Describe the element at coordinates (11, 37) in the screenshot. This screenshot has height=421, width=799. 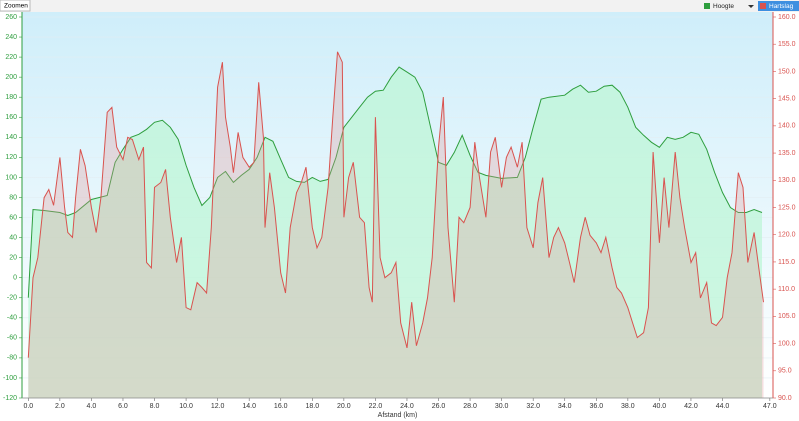
I see `y-tick-label: 240` at that location.